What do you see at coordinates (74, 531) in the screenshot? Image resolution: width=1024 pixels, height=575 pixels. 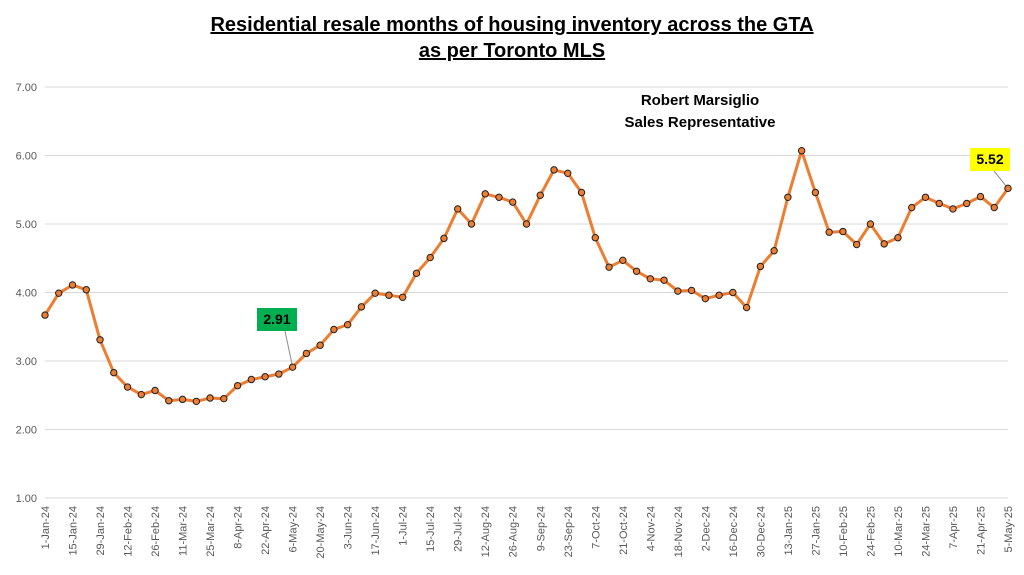 I see `x-tick-label: 15-Jan-24` at bounding box center [74, 531].